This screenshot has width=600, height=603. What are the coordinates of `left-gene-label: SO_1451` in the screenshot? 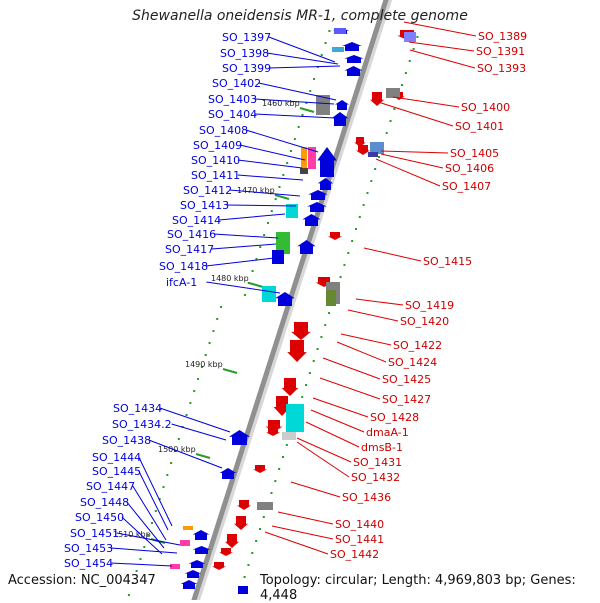 It's located at (94, 533).